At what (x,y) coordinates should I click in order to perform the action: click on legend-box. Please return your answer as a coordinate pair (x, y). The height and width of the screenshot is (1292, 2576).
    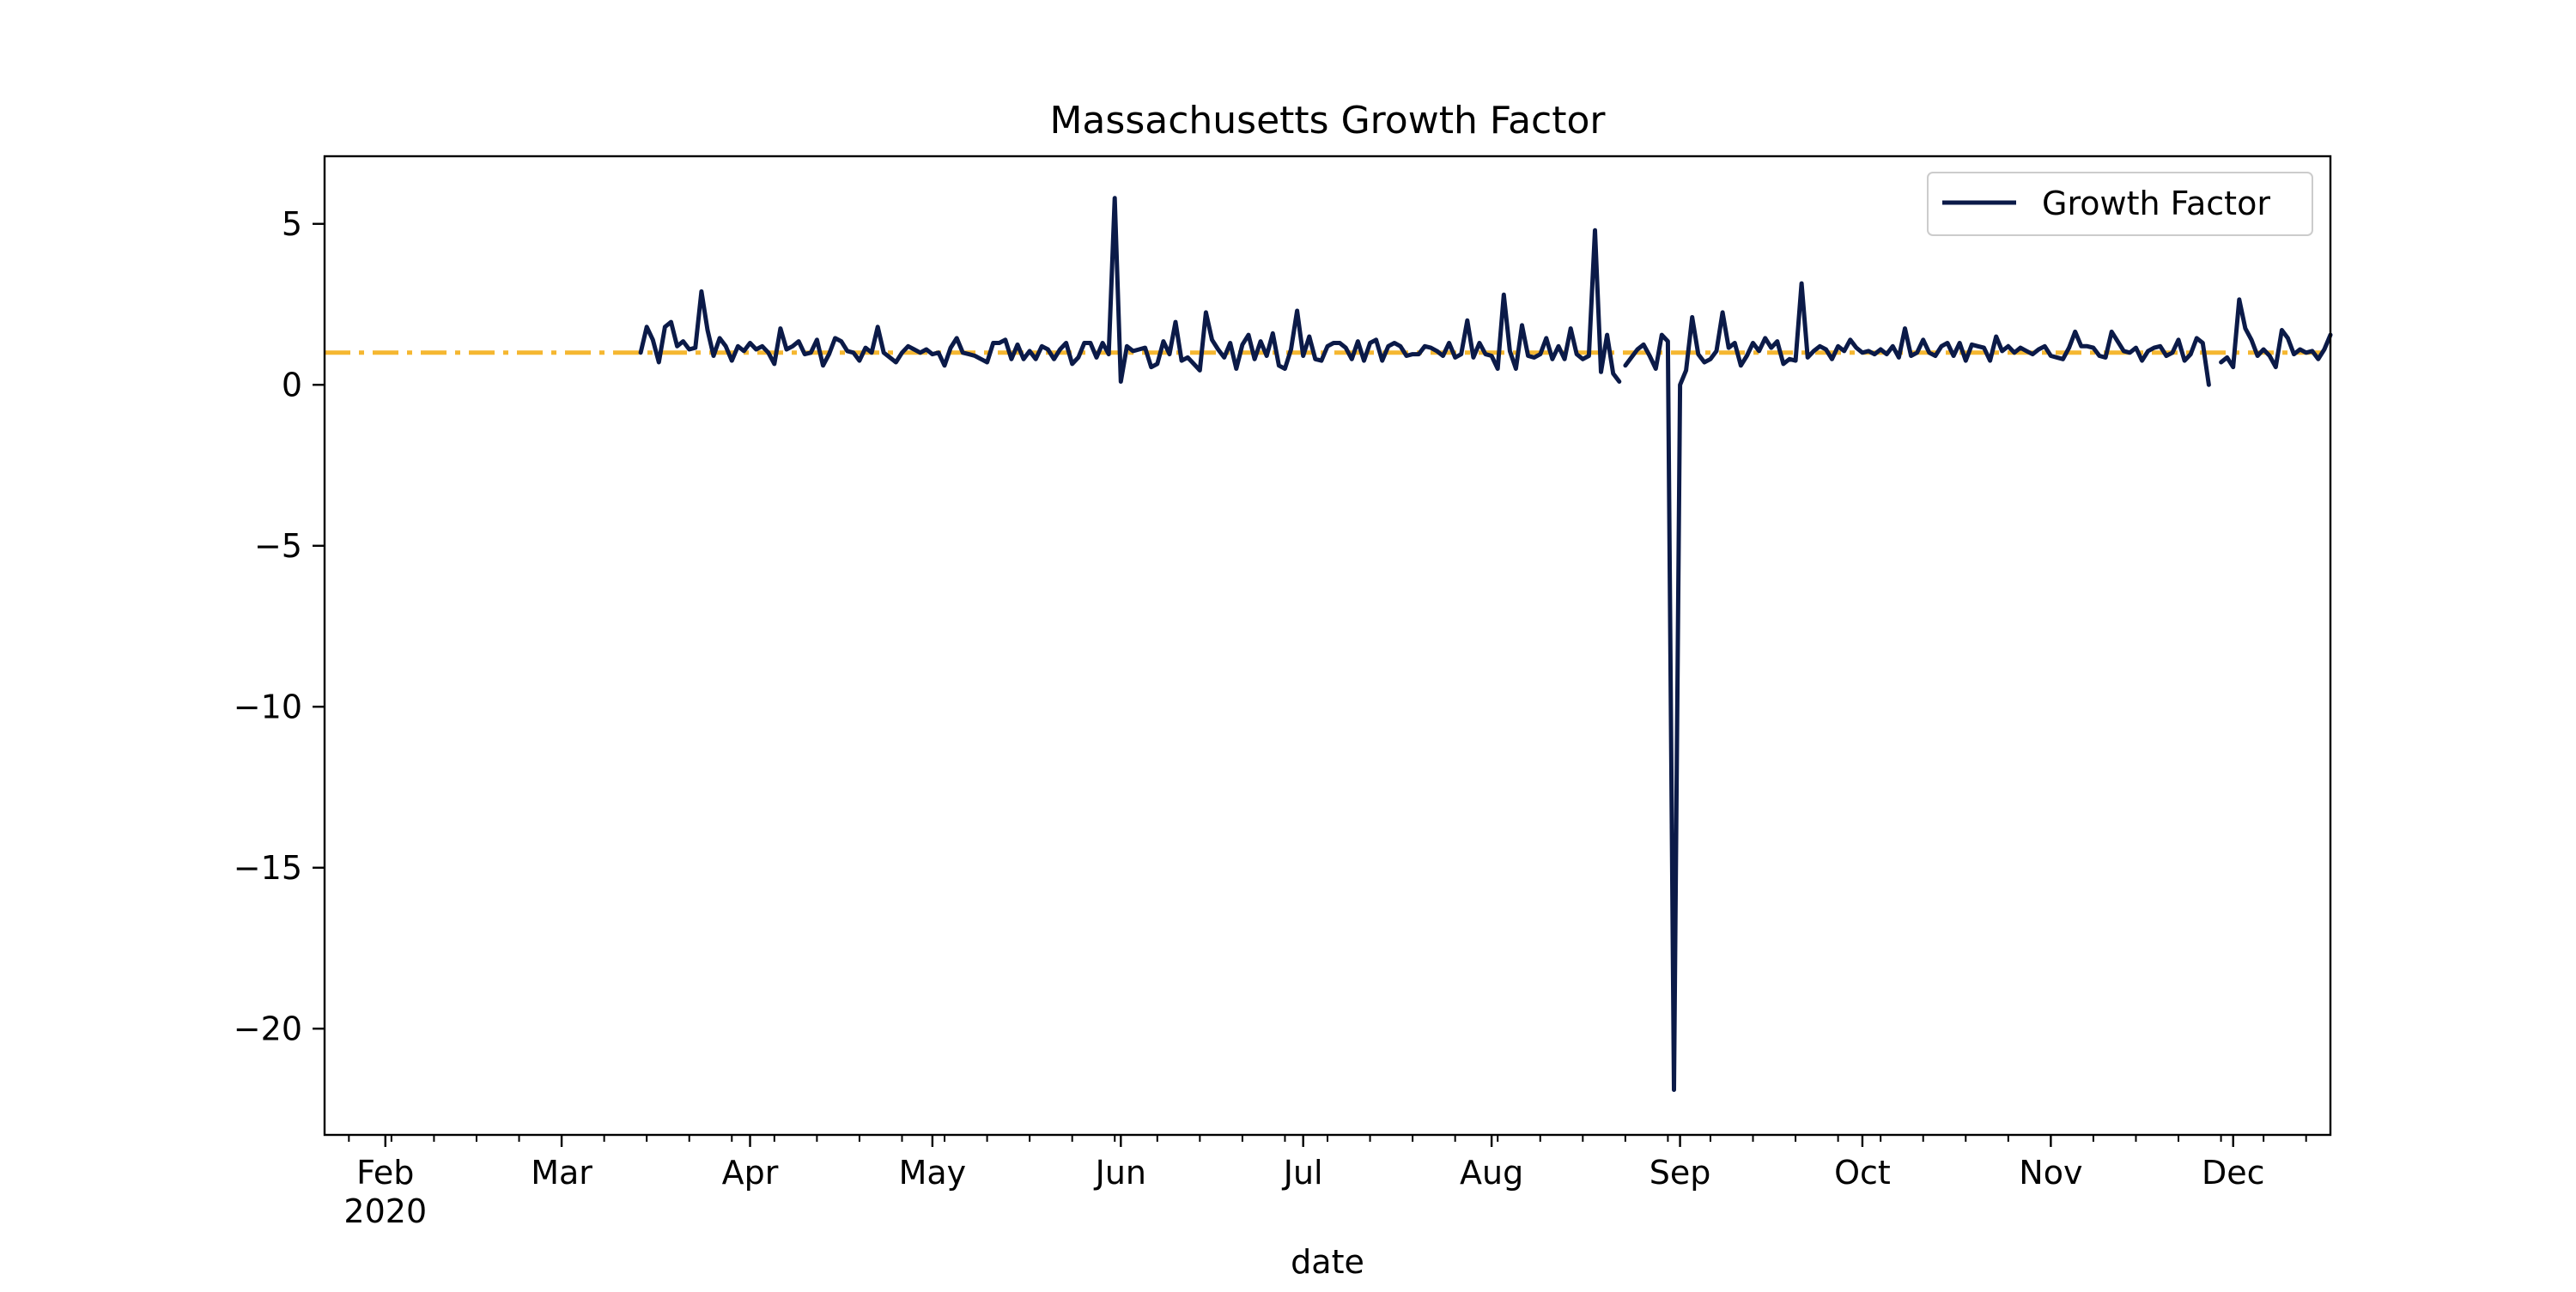
    Looking at the image, I should click on (2120, 204).